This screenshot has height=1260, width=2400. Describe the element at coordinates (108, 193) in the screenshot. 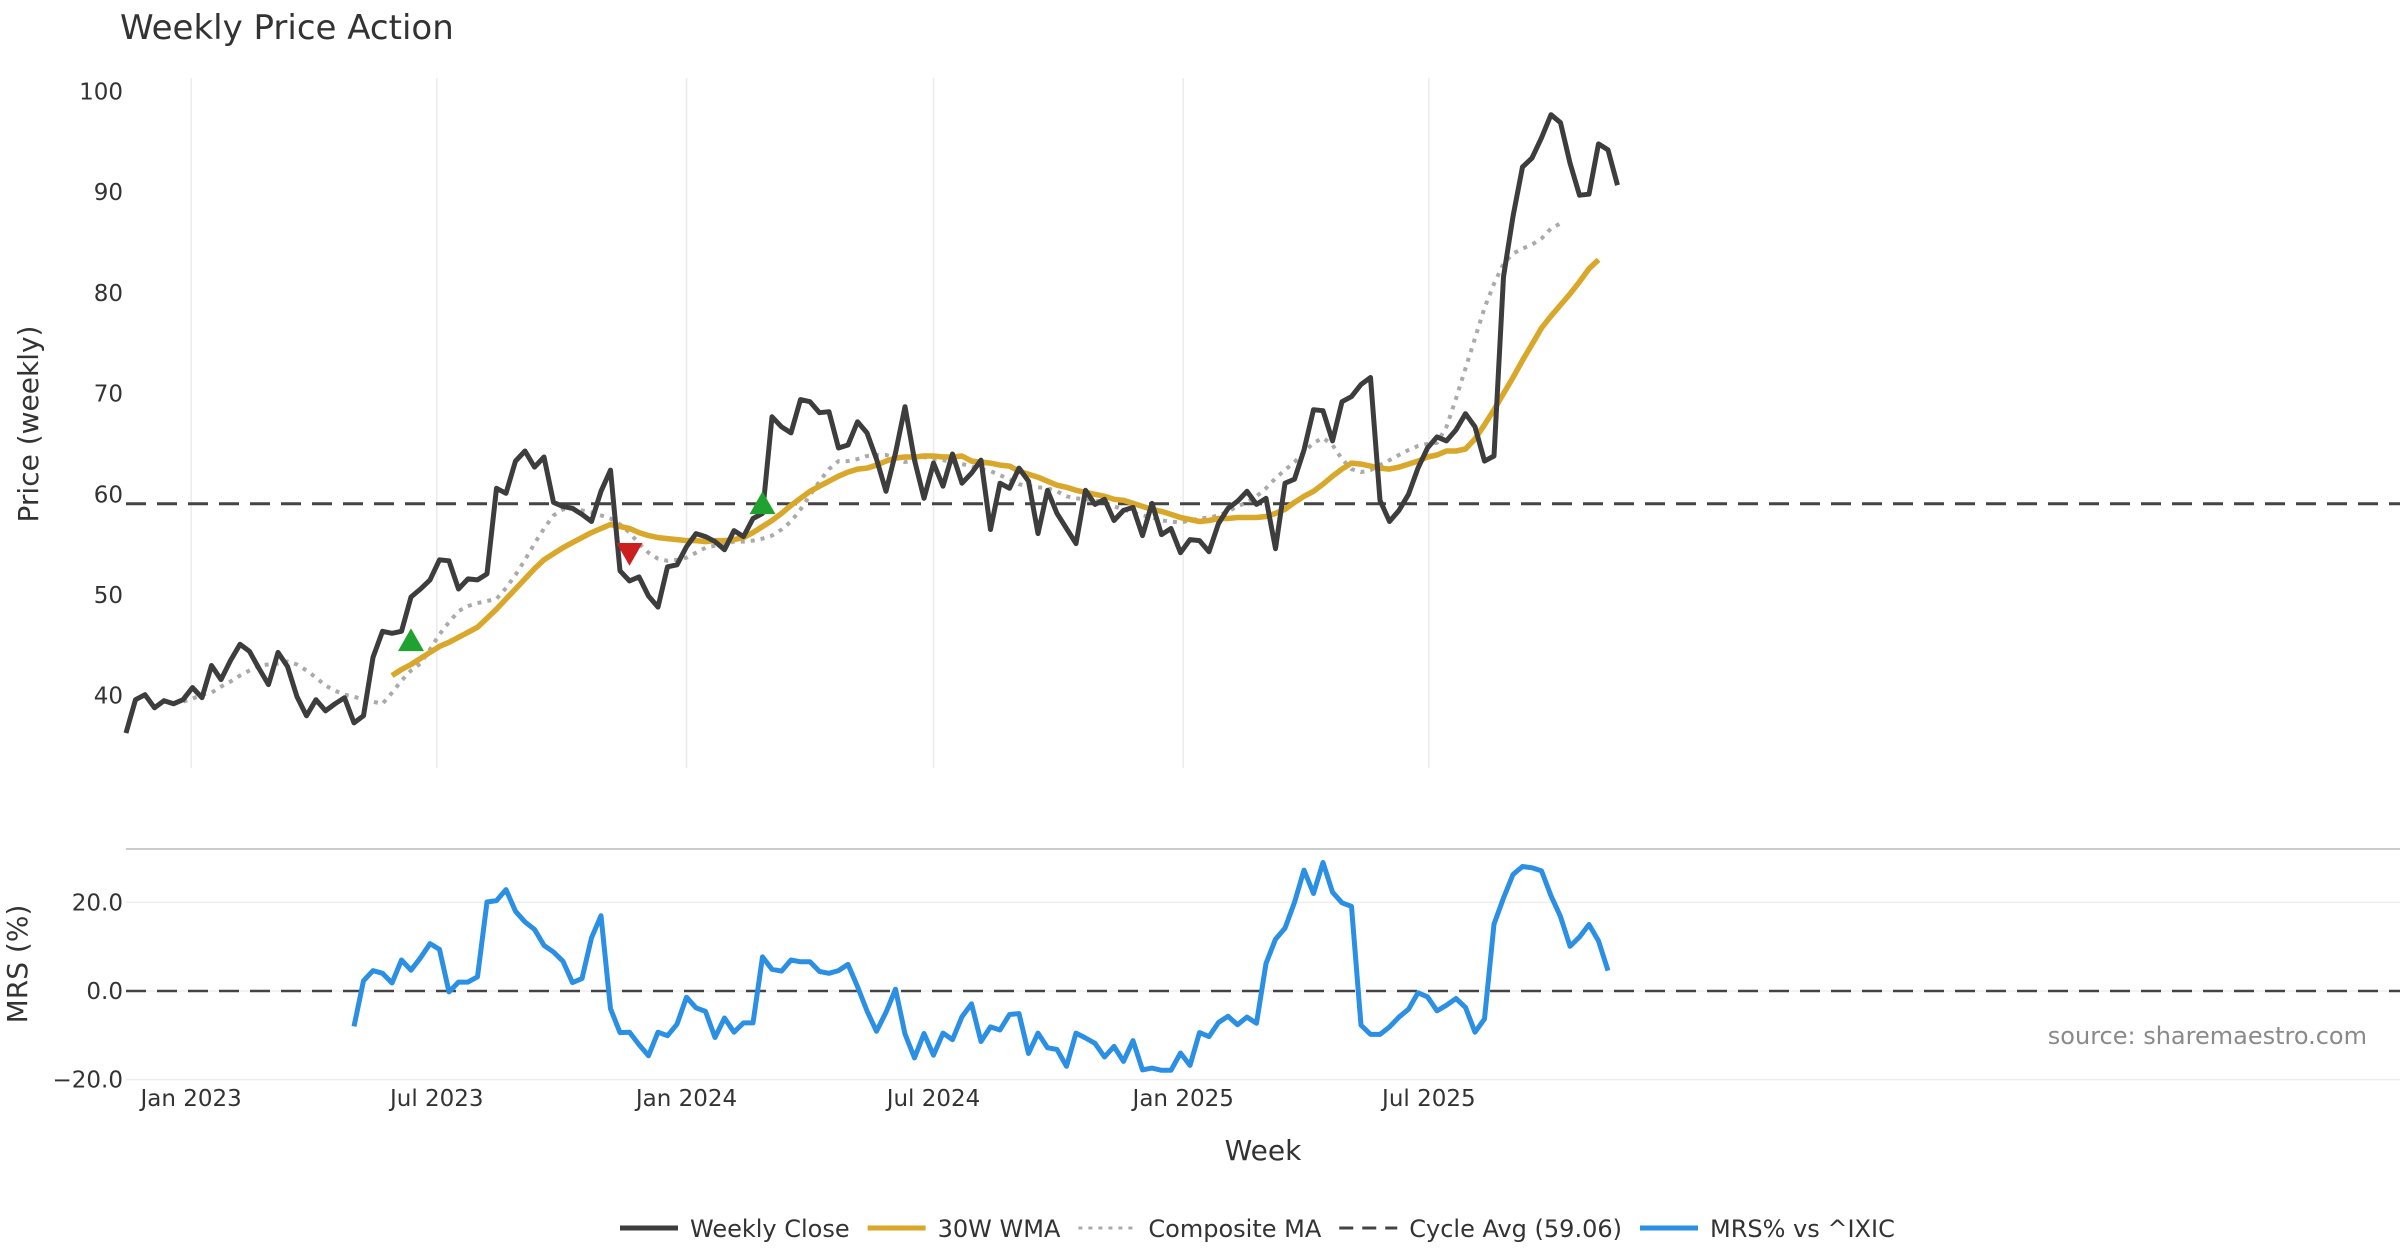

I see `price-y-tick-label: 90` at that location.